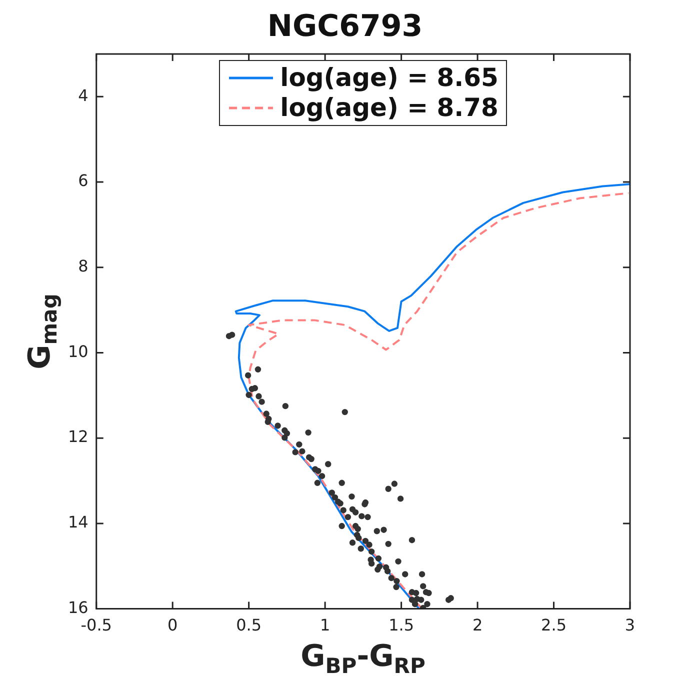 Image resolution: width=694 pixels, height=694 pixels. Describe the element at coordinates (78, 436) in the screenshot. I see `y-tick-label: 12` at that location.